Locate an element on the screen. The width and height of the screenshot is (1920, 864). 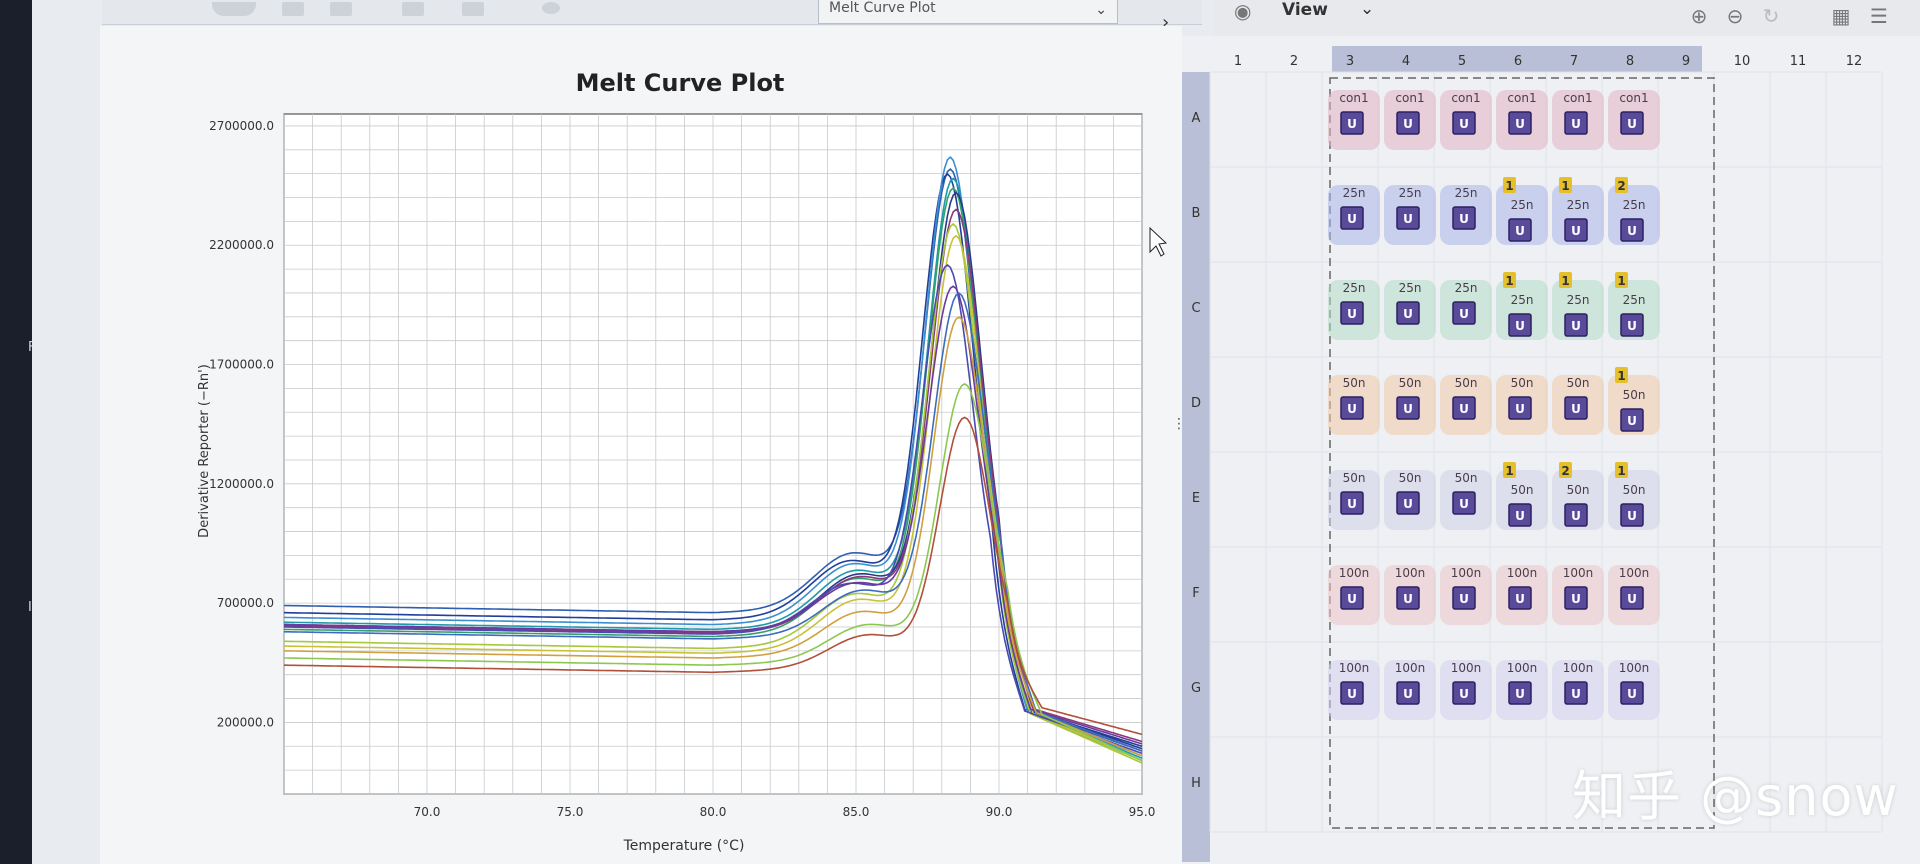
view-menu-button: ◉ View ⌄ is located at coordinates (1315, 13).